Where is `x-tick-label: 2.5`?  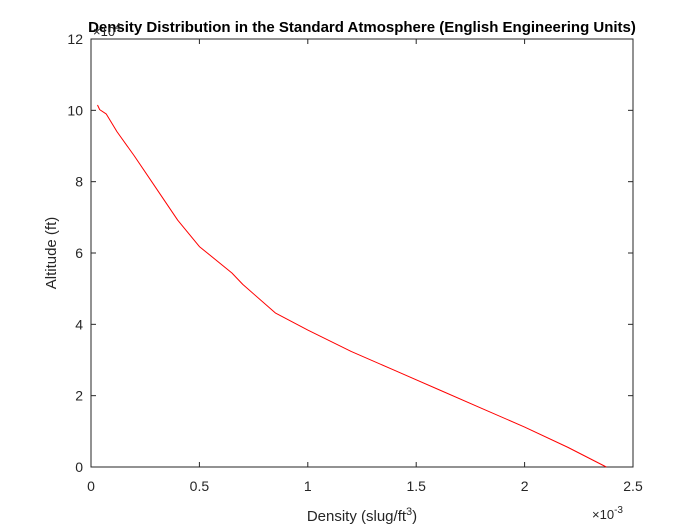 x-tick-label: 2.5 is located at coordinates (633, 486).